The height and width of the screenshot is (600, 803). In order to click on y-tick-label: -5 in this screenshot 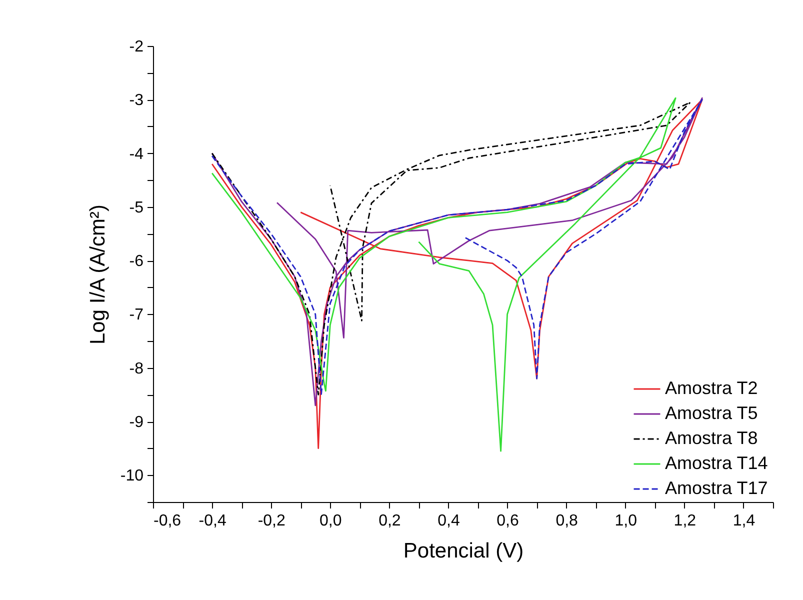, I will do `click(136, 207)`.